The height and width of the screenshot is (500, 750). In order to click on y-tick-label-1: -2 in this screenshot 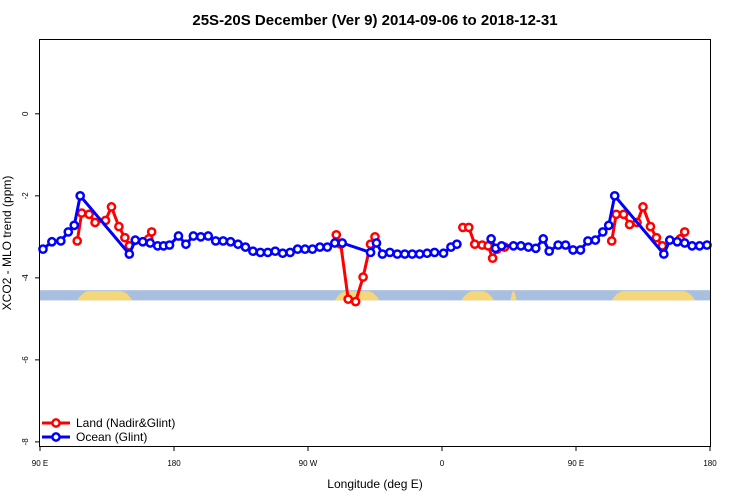, I will do `click(25, 196)`.